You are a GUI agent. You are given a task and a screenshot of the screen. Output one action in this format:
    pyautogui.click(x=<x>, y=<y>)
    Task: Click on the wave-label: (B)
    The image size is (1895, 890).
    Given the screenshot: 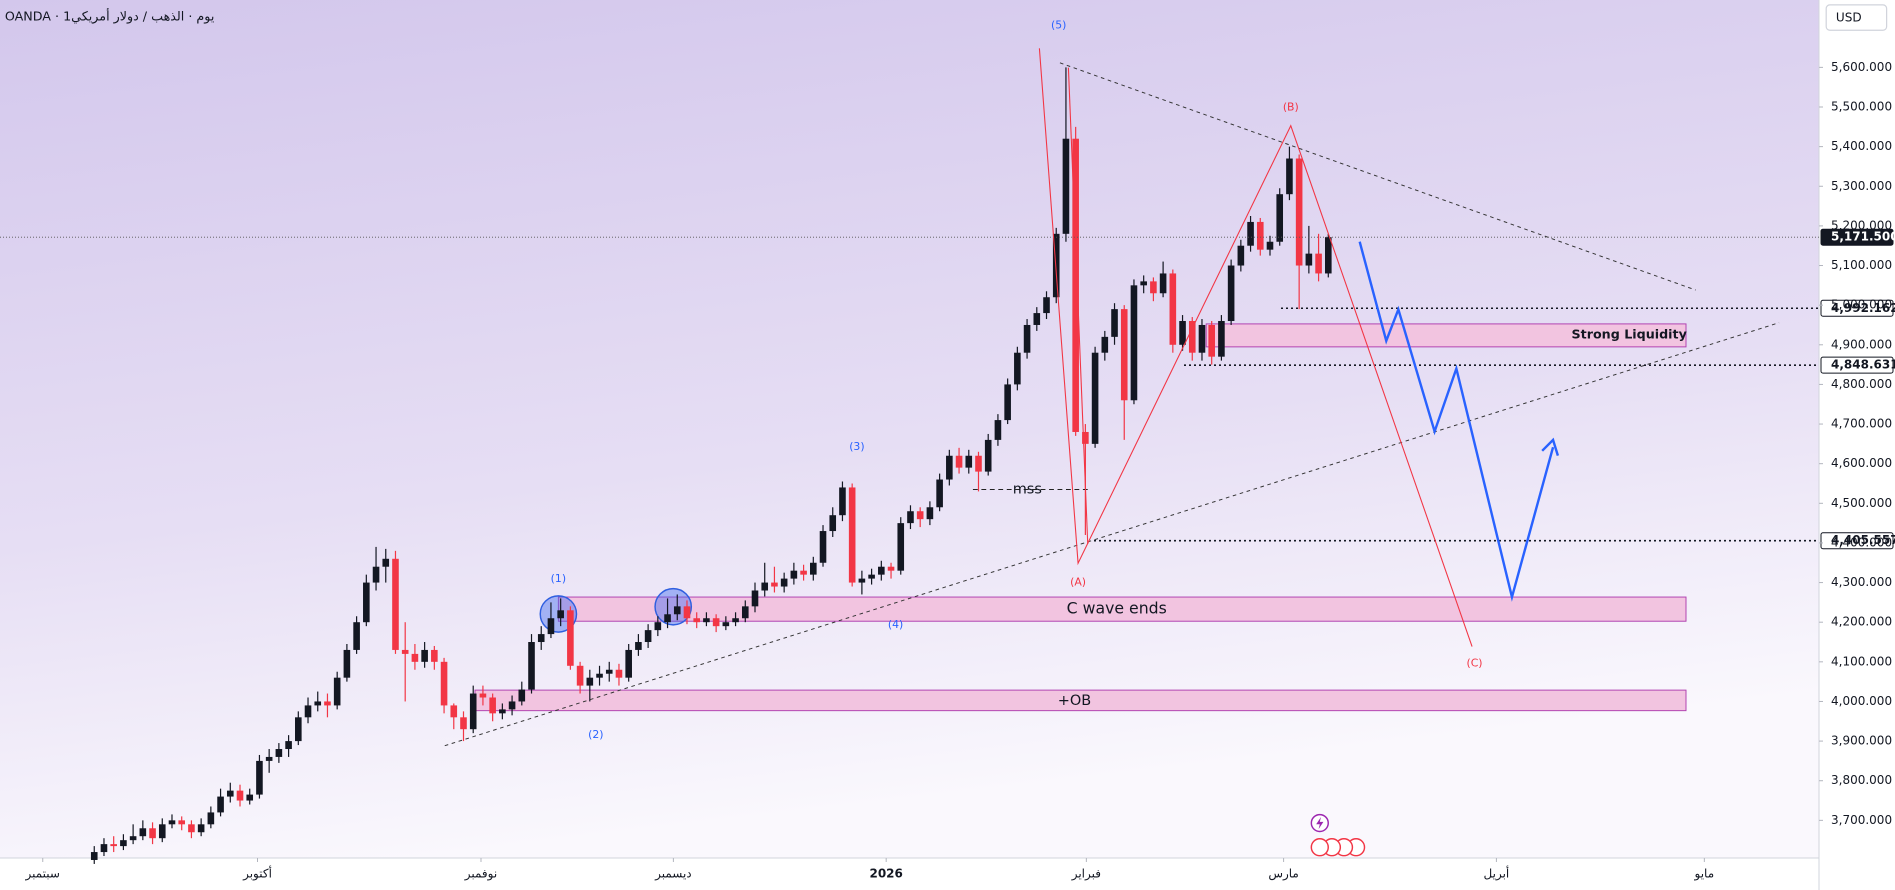 What is the action you would take?
    pyautogui.click(x=1291, y=107)
    